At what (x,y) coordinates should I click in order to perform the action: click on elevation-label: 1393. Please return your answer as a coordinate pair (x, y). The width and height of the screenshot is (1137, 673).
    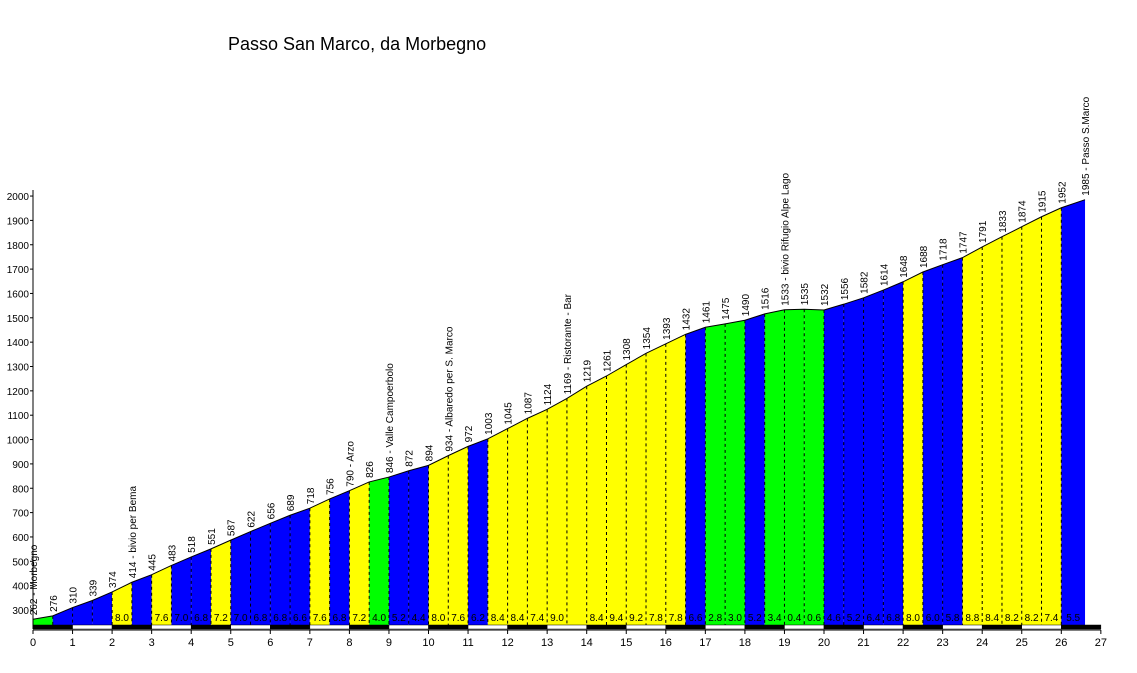
    Looking at the image, I should click on (667, 328).